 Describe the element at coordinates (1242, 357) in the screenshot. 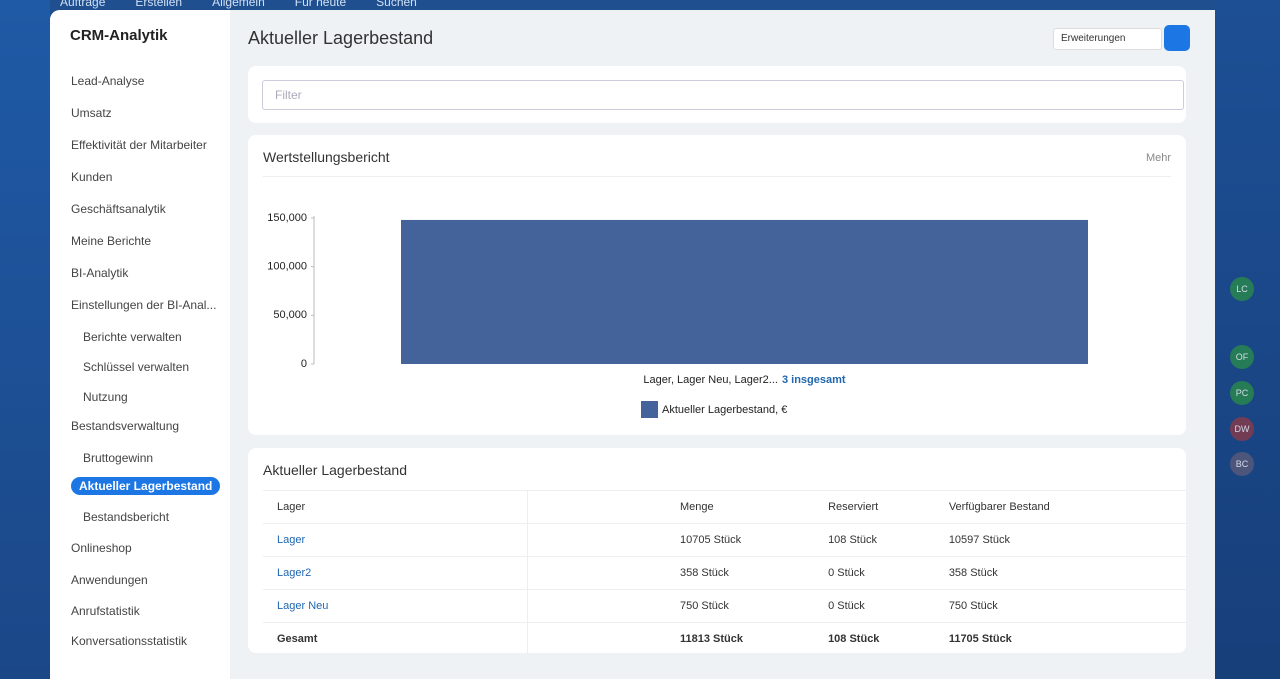

I see `avatar: OF` at that location.